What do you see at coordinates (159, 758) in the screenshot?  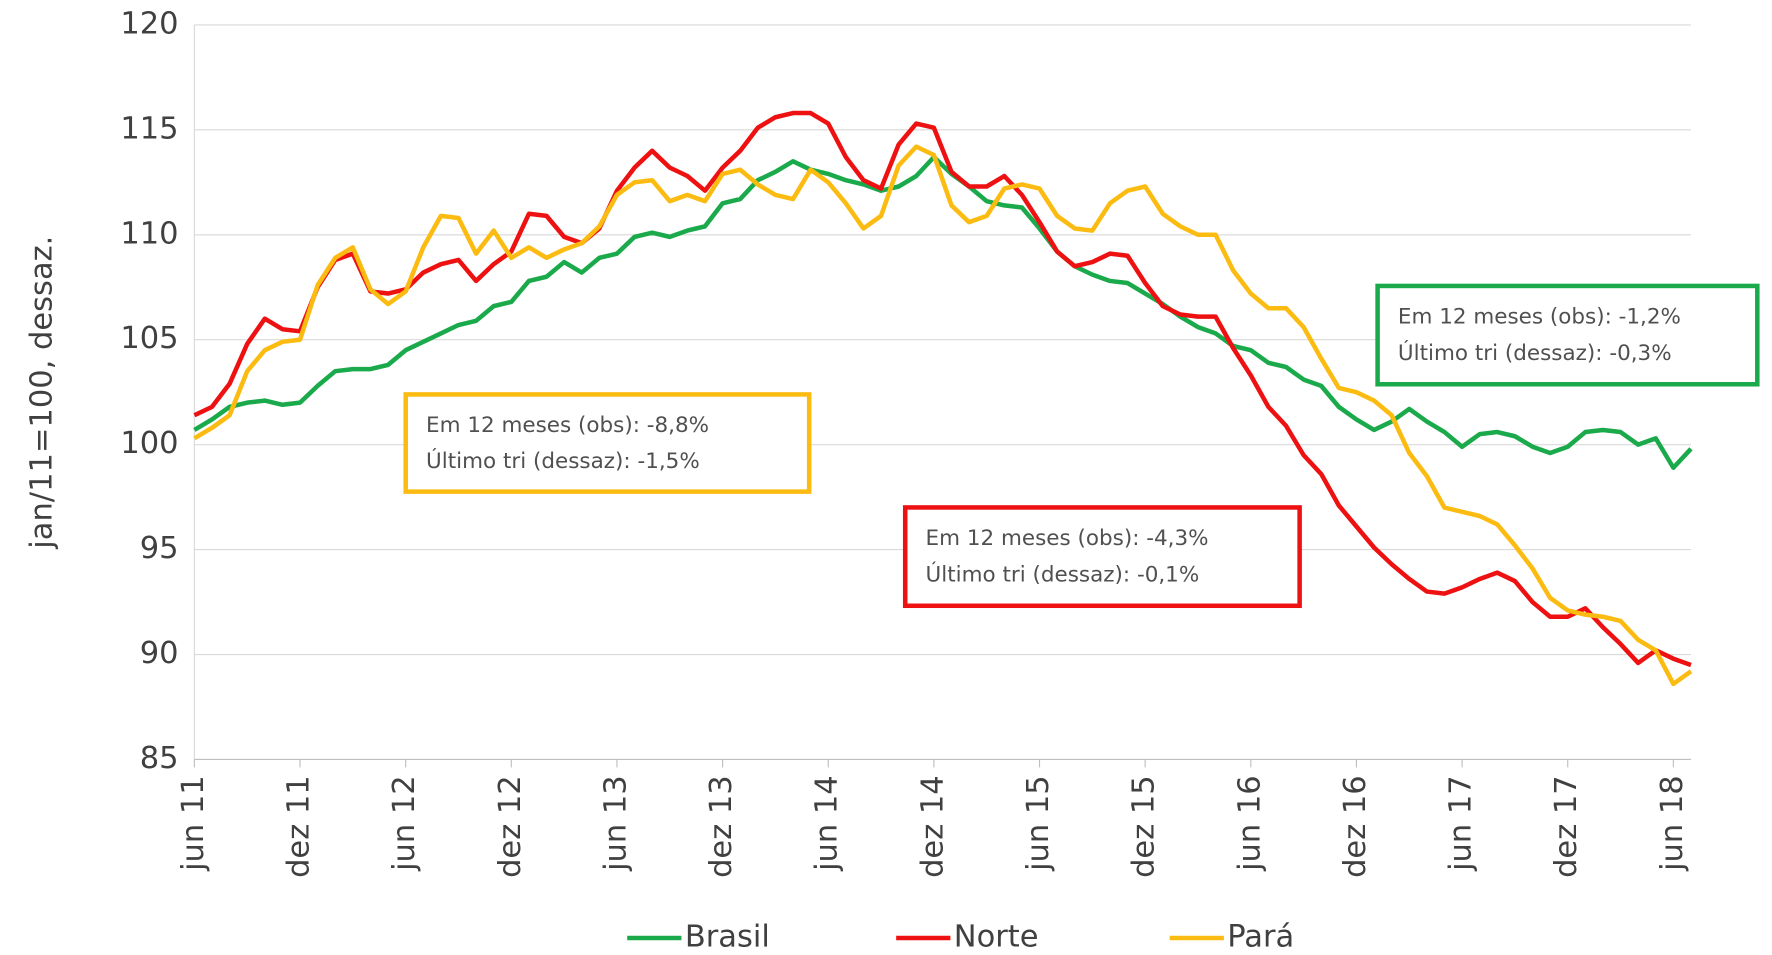 I see `y-tick-label: 85` at bounding box center [159, 758].